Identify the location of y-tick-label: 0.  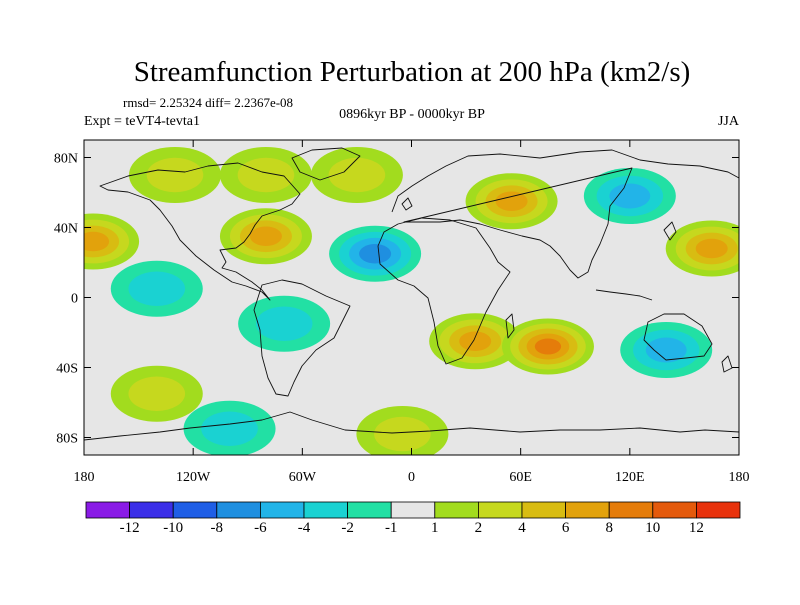
(74, 299).